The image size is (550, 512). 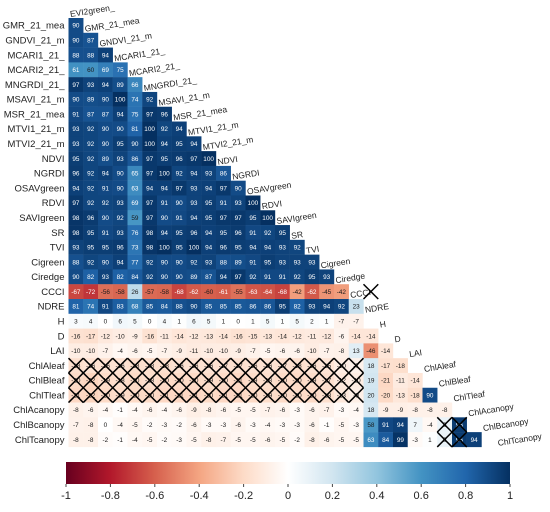 I want to click on cell-value: -42, so click(x=298, y=292).